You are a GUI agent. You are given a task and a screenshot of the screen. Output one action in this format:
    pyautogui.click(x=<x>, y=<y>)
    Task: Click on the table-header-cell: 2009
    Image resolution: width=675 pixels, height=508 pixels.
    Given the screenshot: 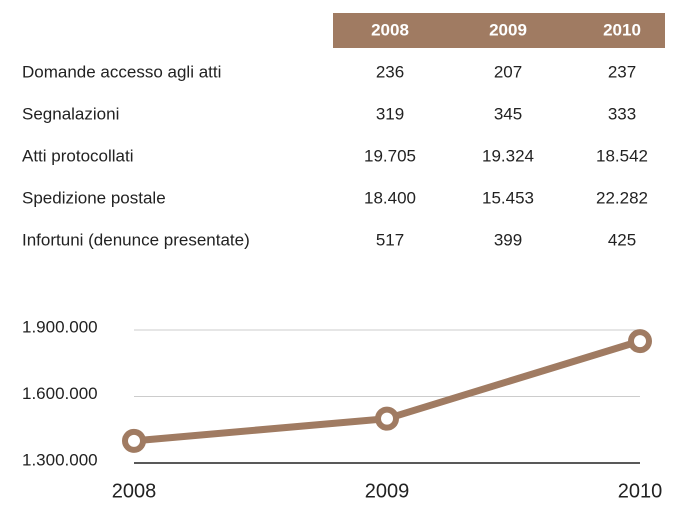 What is the action you would take?
    pyautogui.click(x=508, y=29)
    